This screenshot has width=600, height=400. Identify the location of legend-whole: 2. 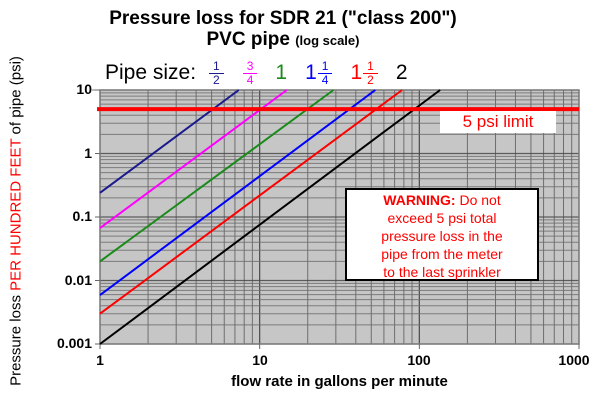
(401, 72).